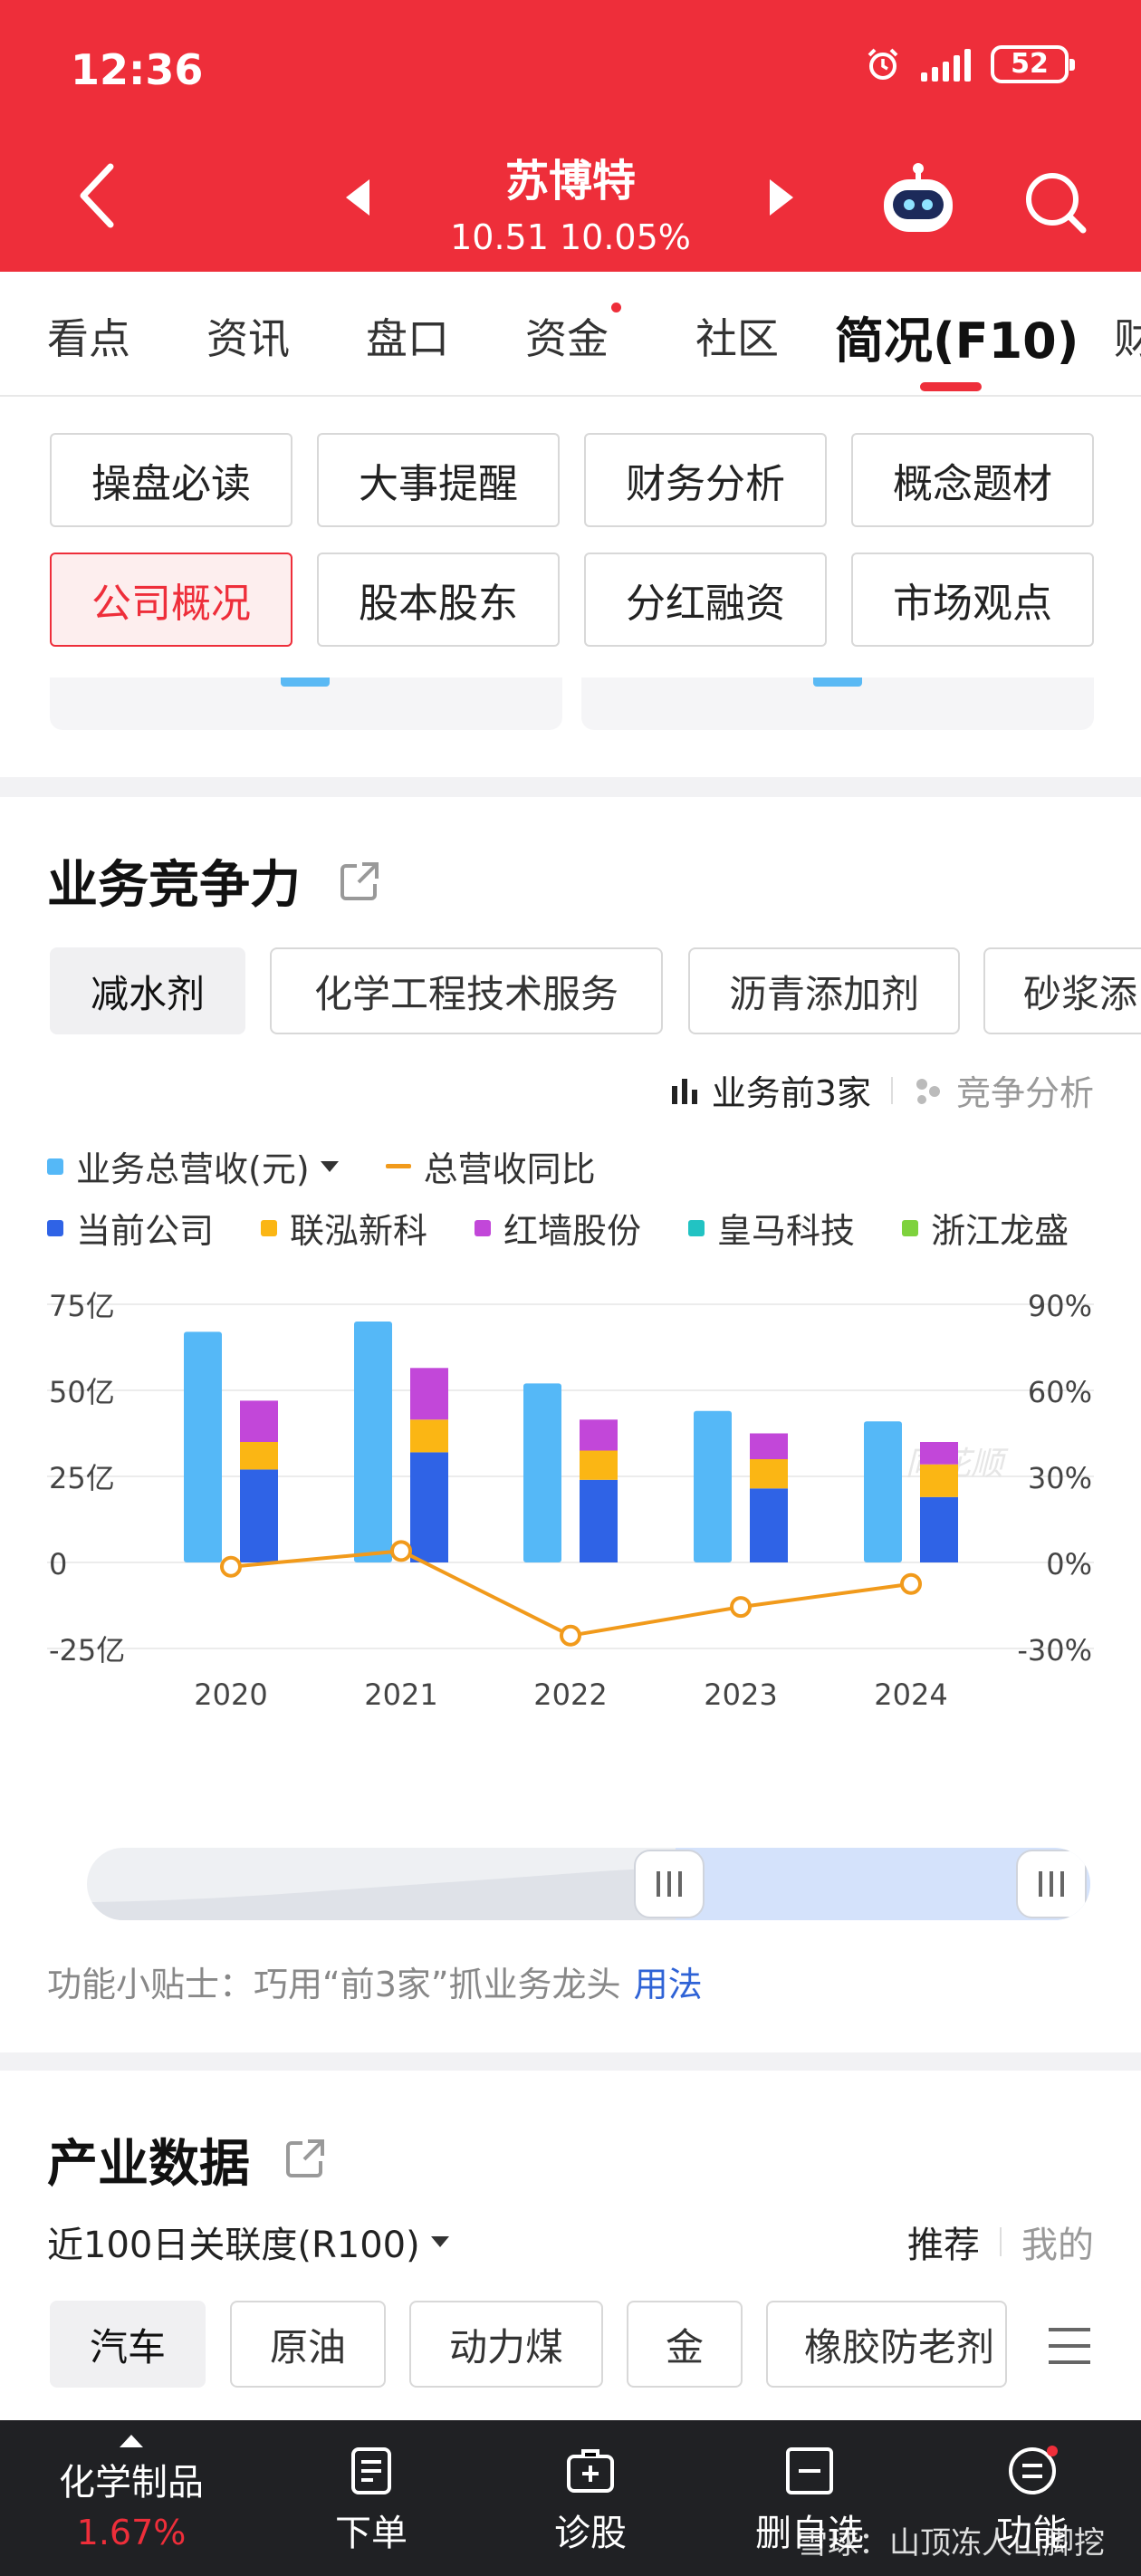 The image size is (1141, 2576). I want to click on top-tab-bar: 看点 资讯 盘口 资金 社区 简况(F10) 财, so click(570, 334).